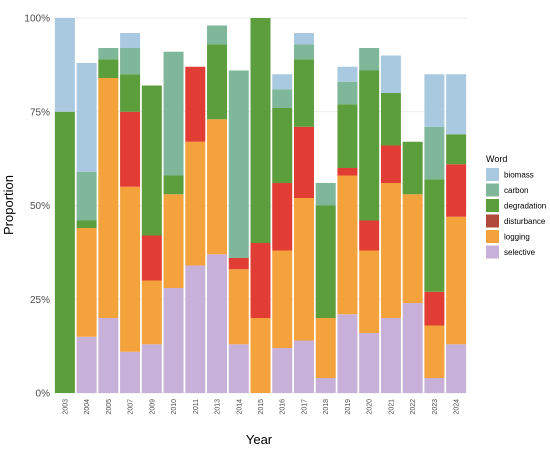  I want to click on bar-segment-logging-2018, so click(325, 348).